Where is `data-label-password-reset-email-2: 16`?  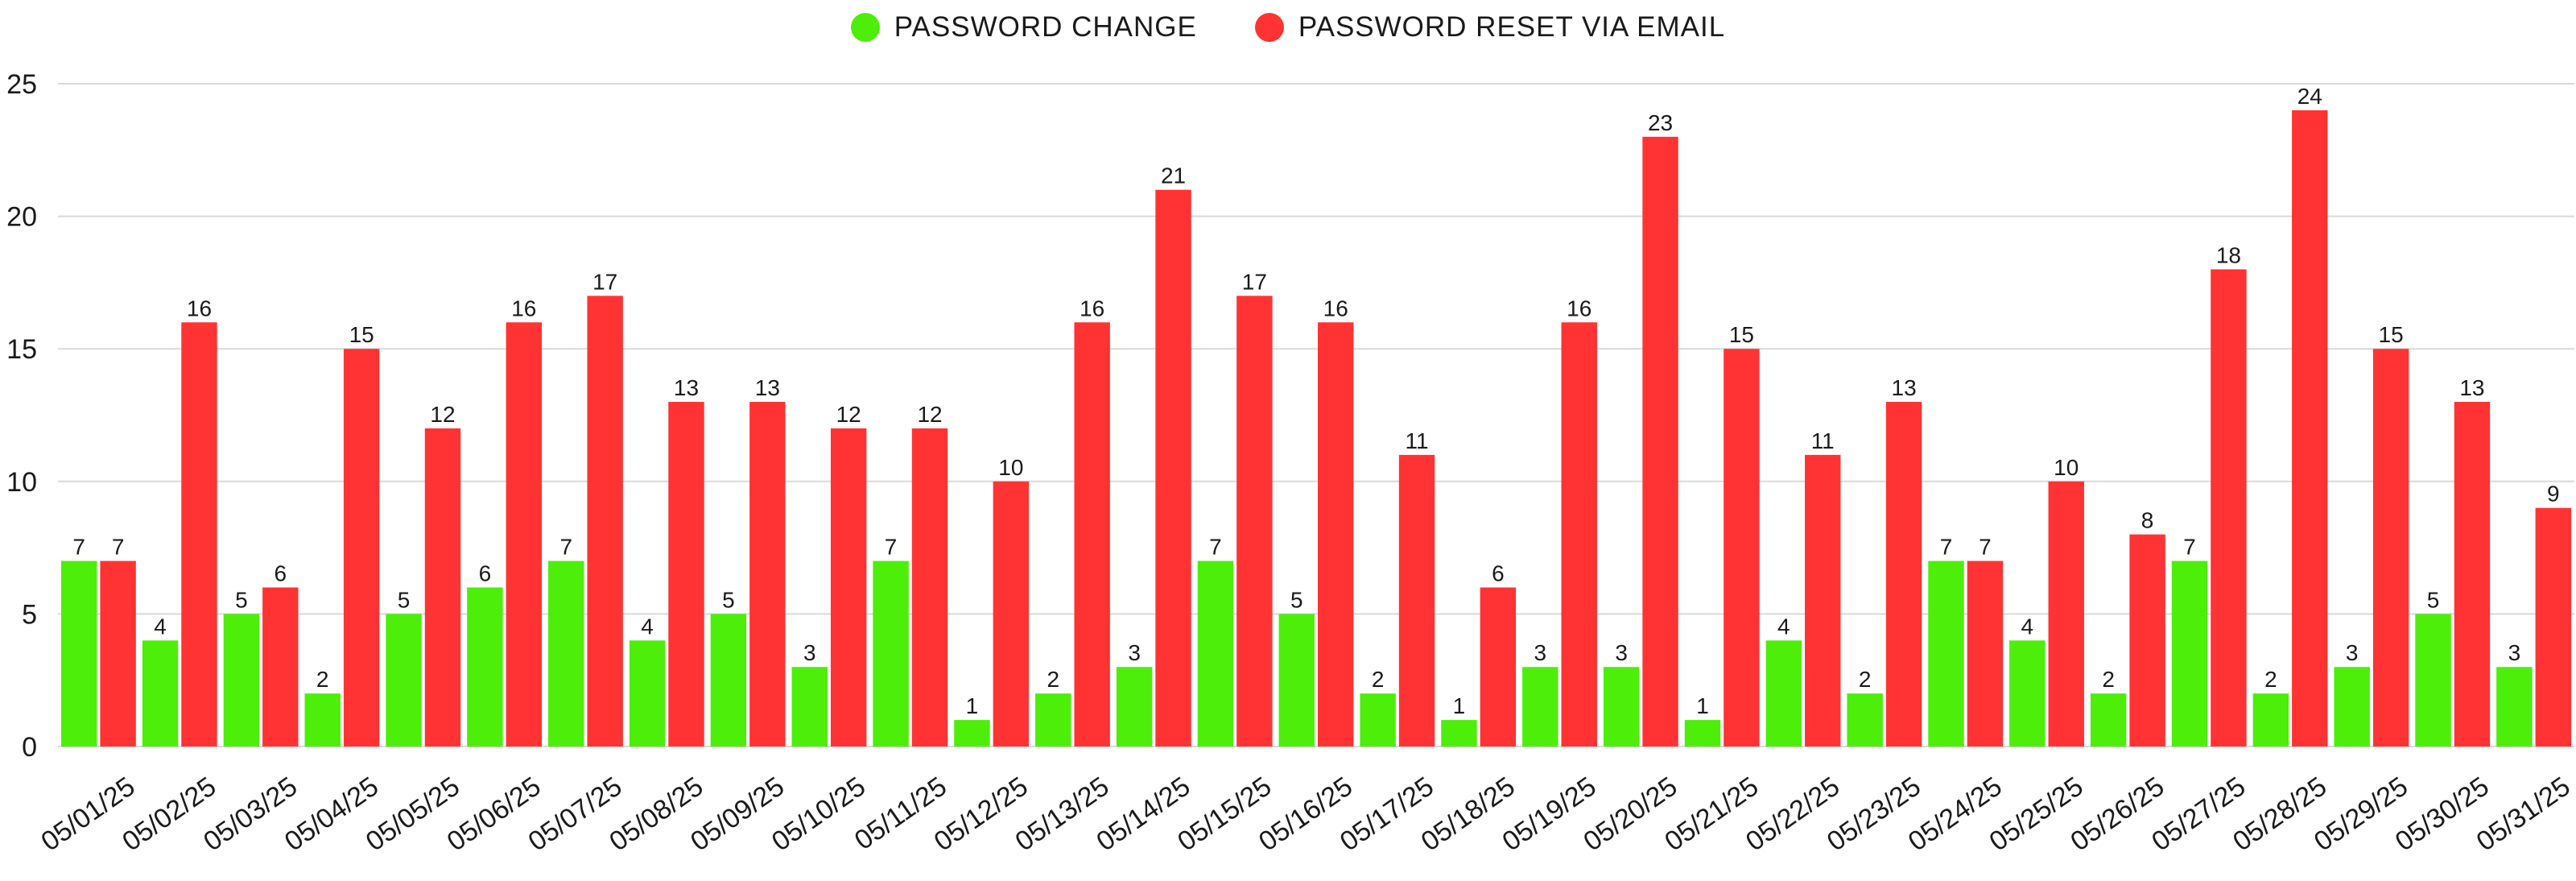
data-label-password-reset-email-2: 16 is located at coordinates (199, 308).